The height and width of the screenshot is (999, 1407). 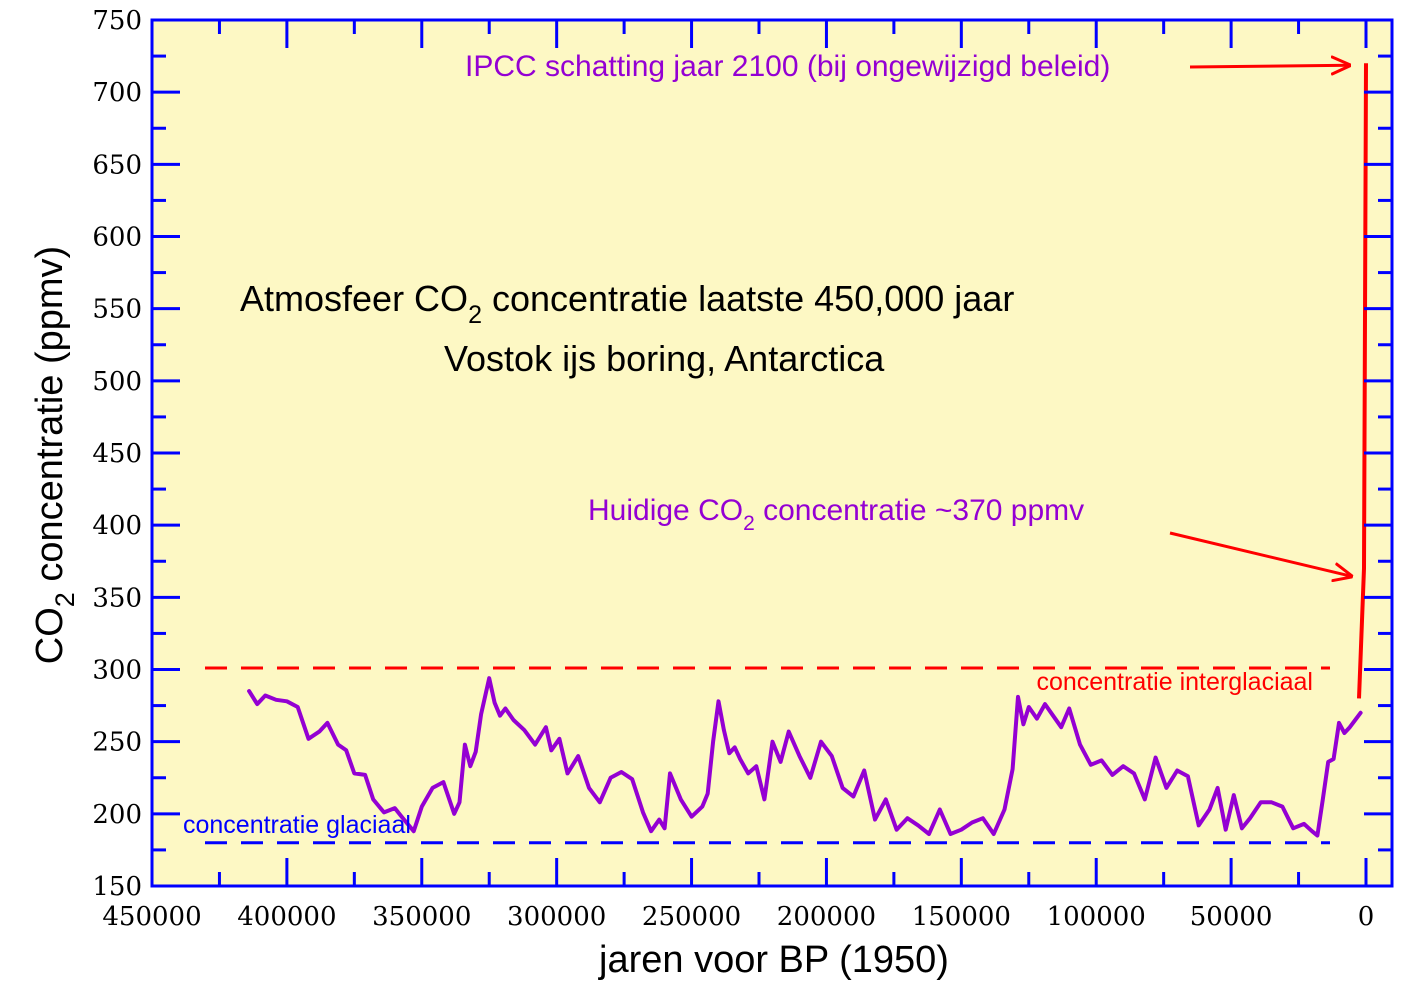 What do you see at coordinates (117, 382) in the screenshot?
I see `y-tick-label: 500` at bounding box center [117, 382].